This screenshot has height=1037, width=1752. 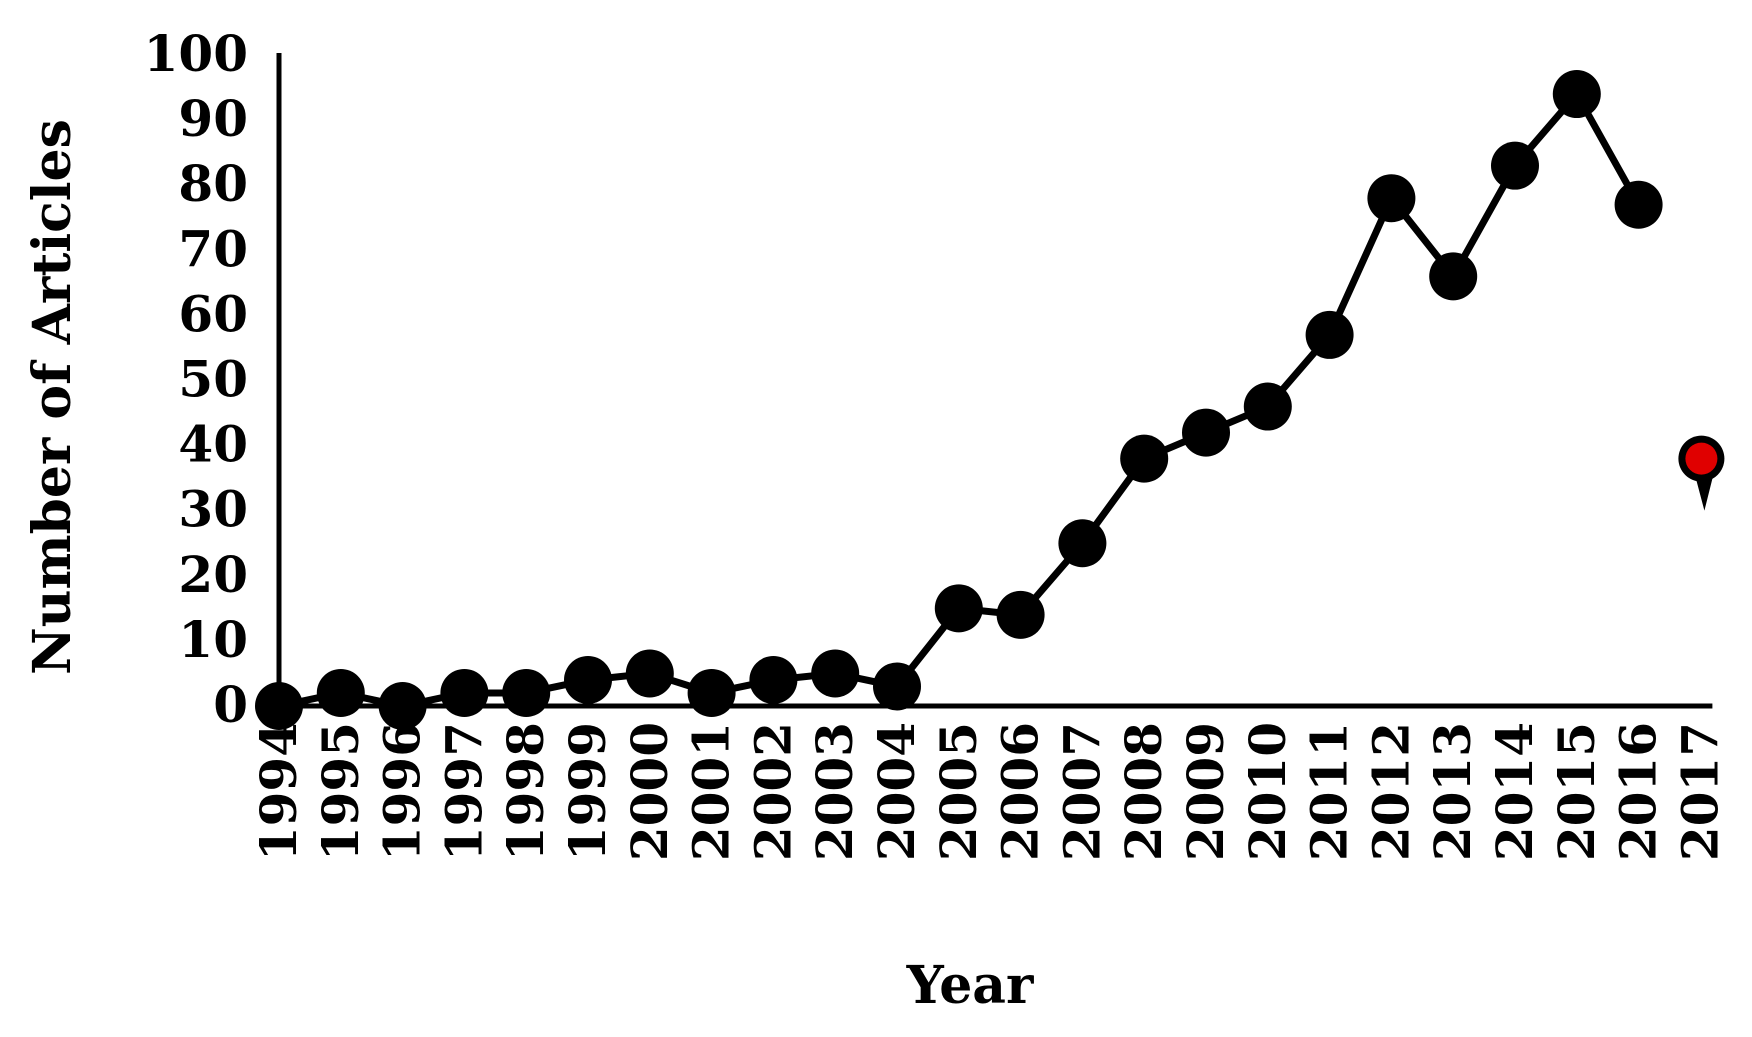 I want to click on y-axis-title: Number of Articles, so click(x=52, y=397).